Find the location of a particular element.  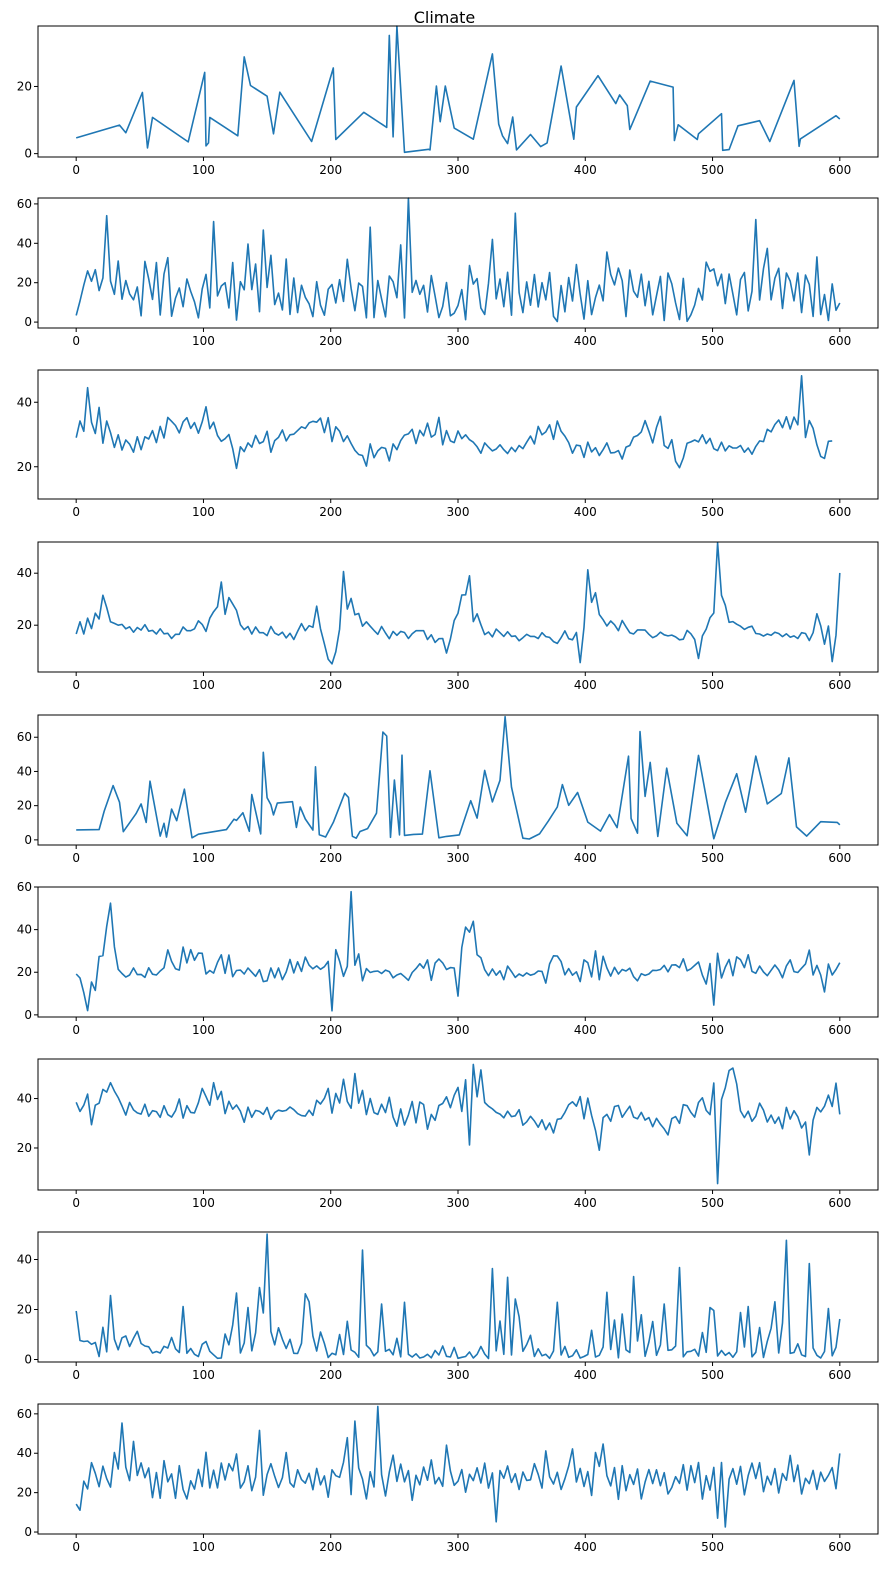

panel-2: 0 100 200 300 400 500 600 0 20 40 60 is located at coordinates (448, 272).